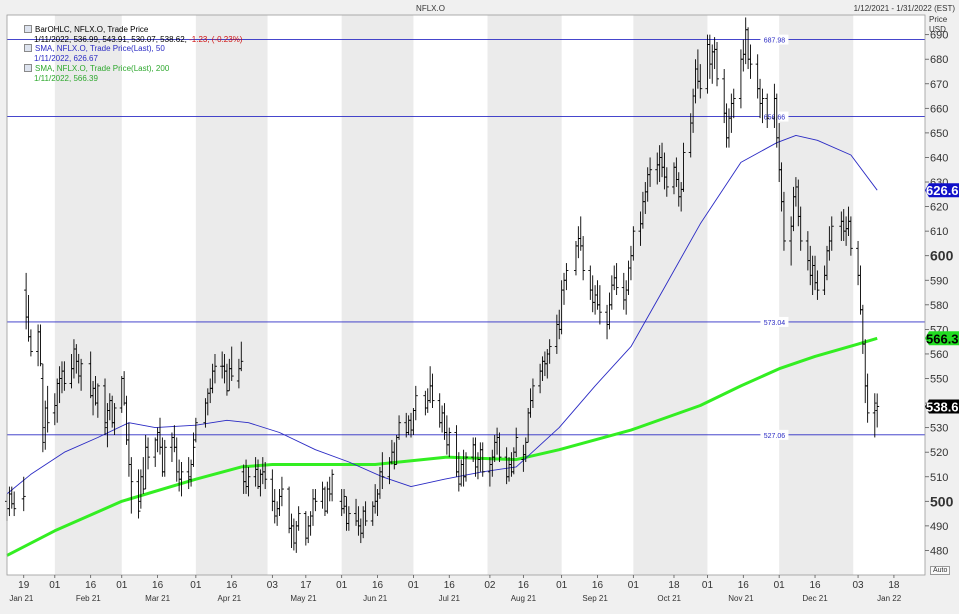  Describe the element at coordinates (86, 29) in the screenshot. I see `legend-ohlc: BarOHLC, NFLX.O, Trade Price` at that location.